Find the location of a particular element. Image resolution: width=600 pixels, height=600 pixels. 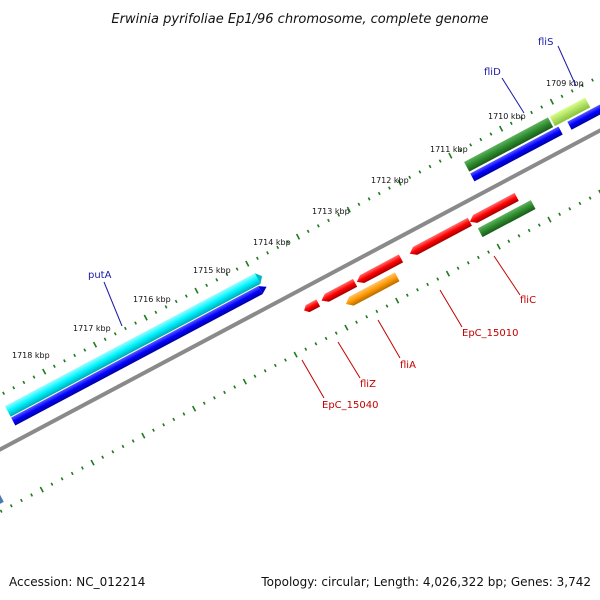

gene-label-EpC_15040: EpC_15040 is located at coordinates (350, 405).